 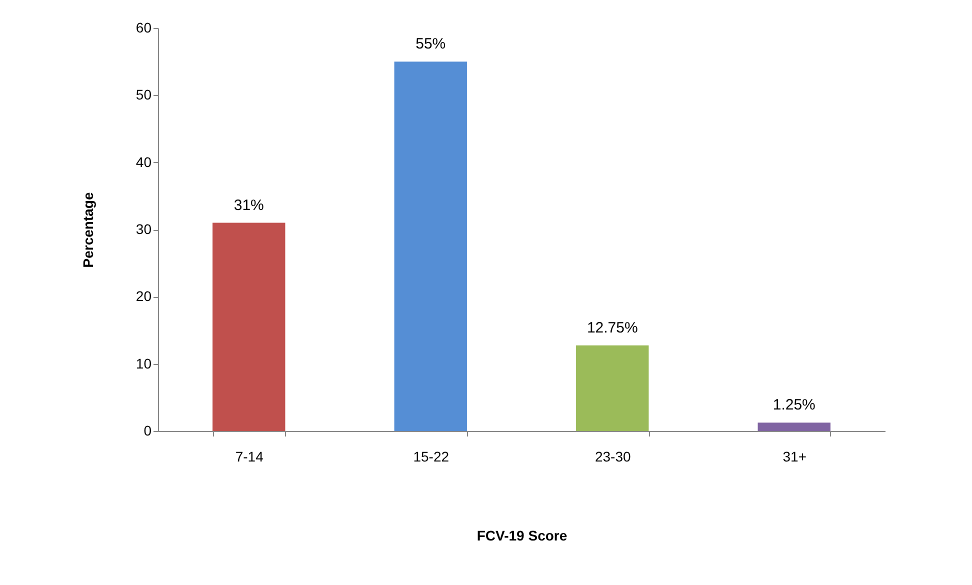 What do you see at coordinates (431, 44) in the screenshot?
I see `data-label: 55%` at bounding box center [431, 44].